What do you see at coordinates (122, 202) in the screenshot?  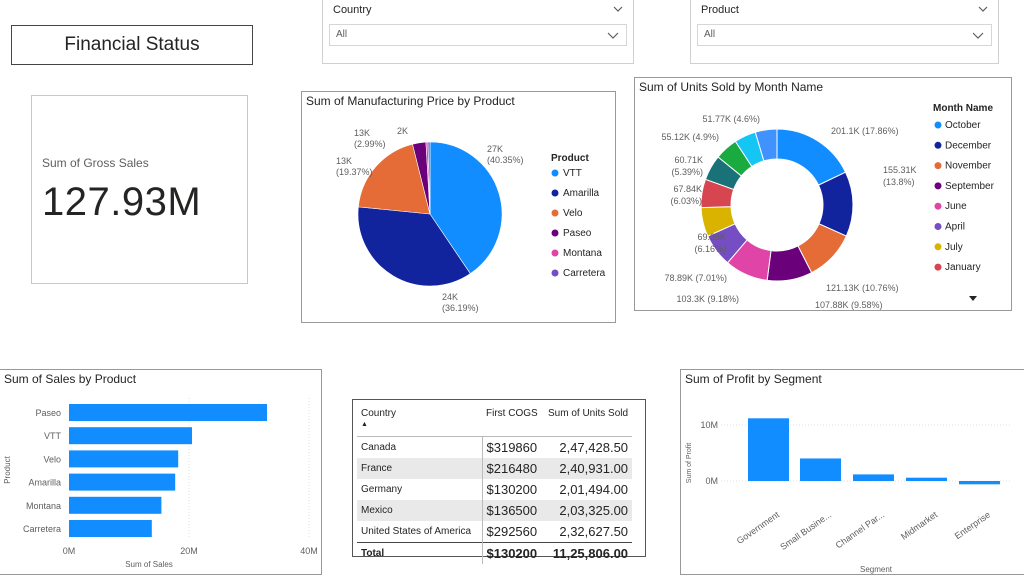 I see `kpi-value: 127.93M` at bounding box center [122, 202].